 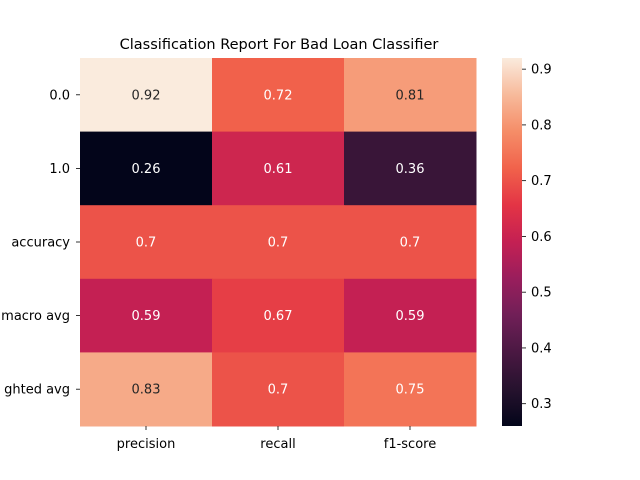 What do you see at coordinates (541, 70) in the screenshot?
I see `colorbar-tick-label: 0.9` at bounding box center [541, 70].